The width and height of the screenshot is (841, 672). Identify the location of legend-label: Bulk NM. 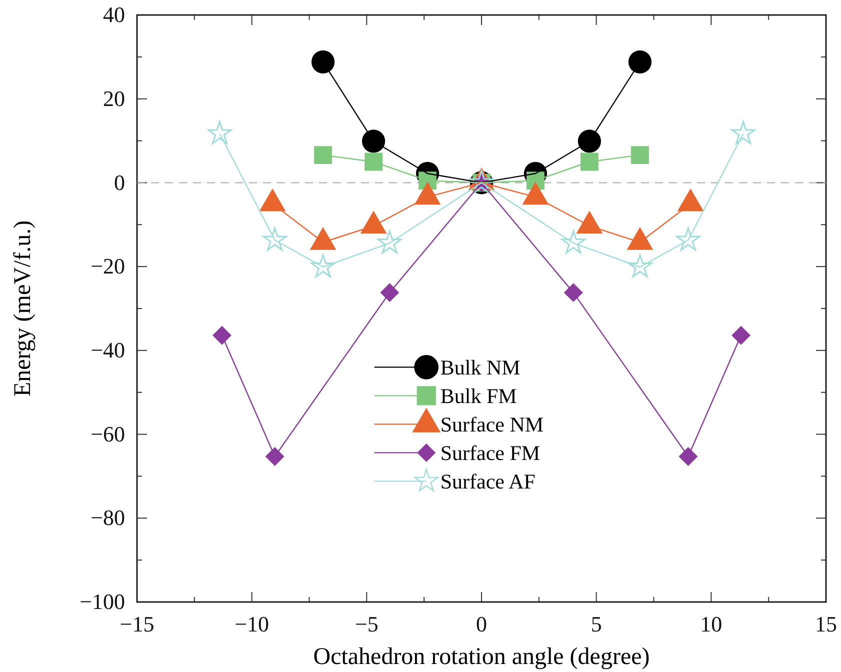
(480, 368).